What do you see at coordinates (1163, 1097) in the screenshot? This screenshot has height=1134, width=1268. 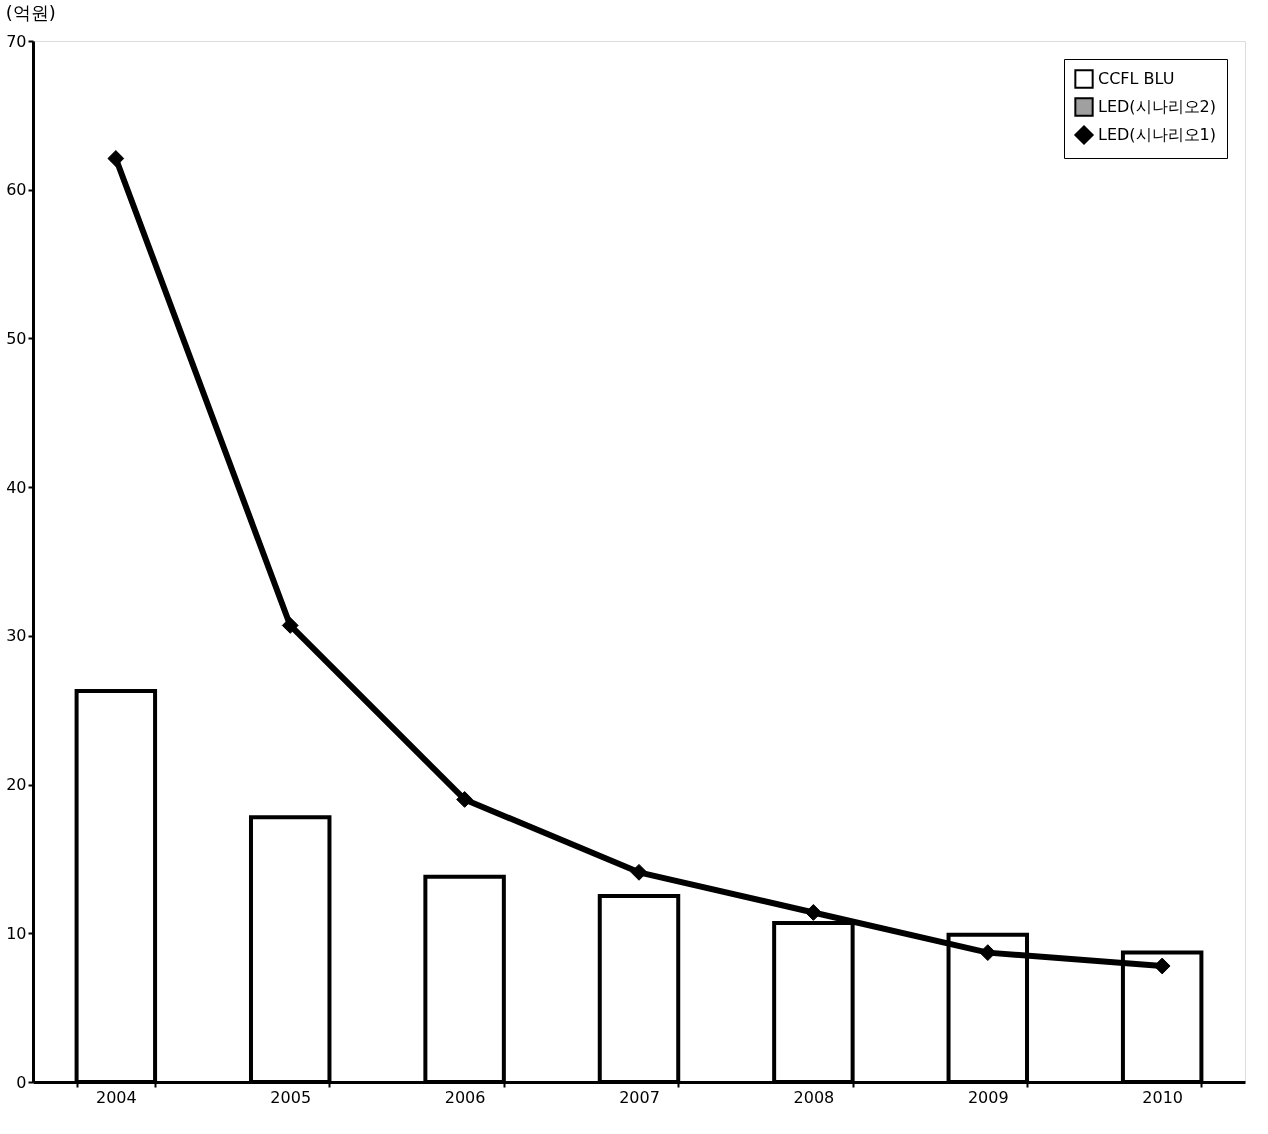 I see `x-tick-label: 2010` at bounding box center [1163, 1097].